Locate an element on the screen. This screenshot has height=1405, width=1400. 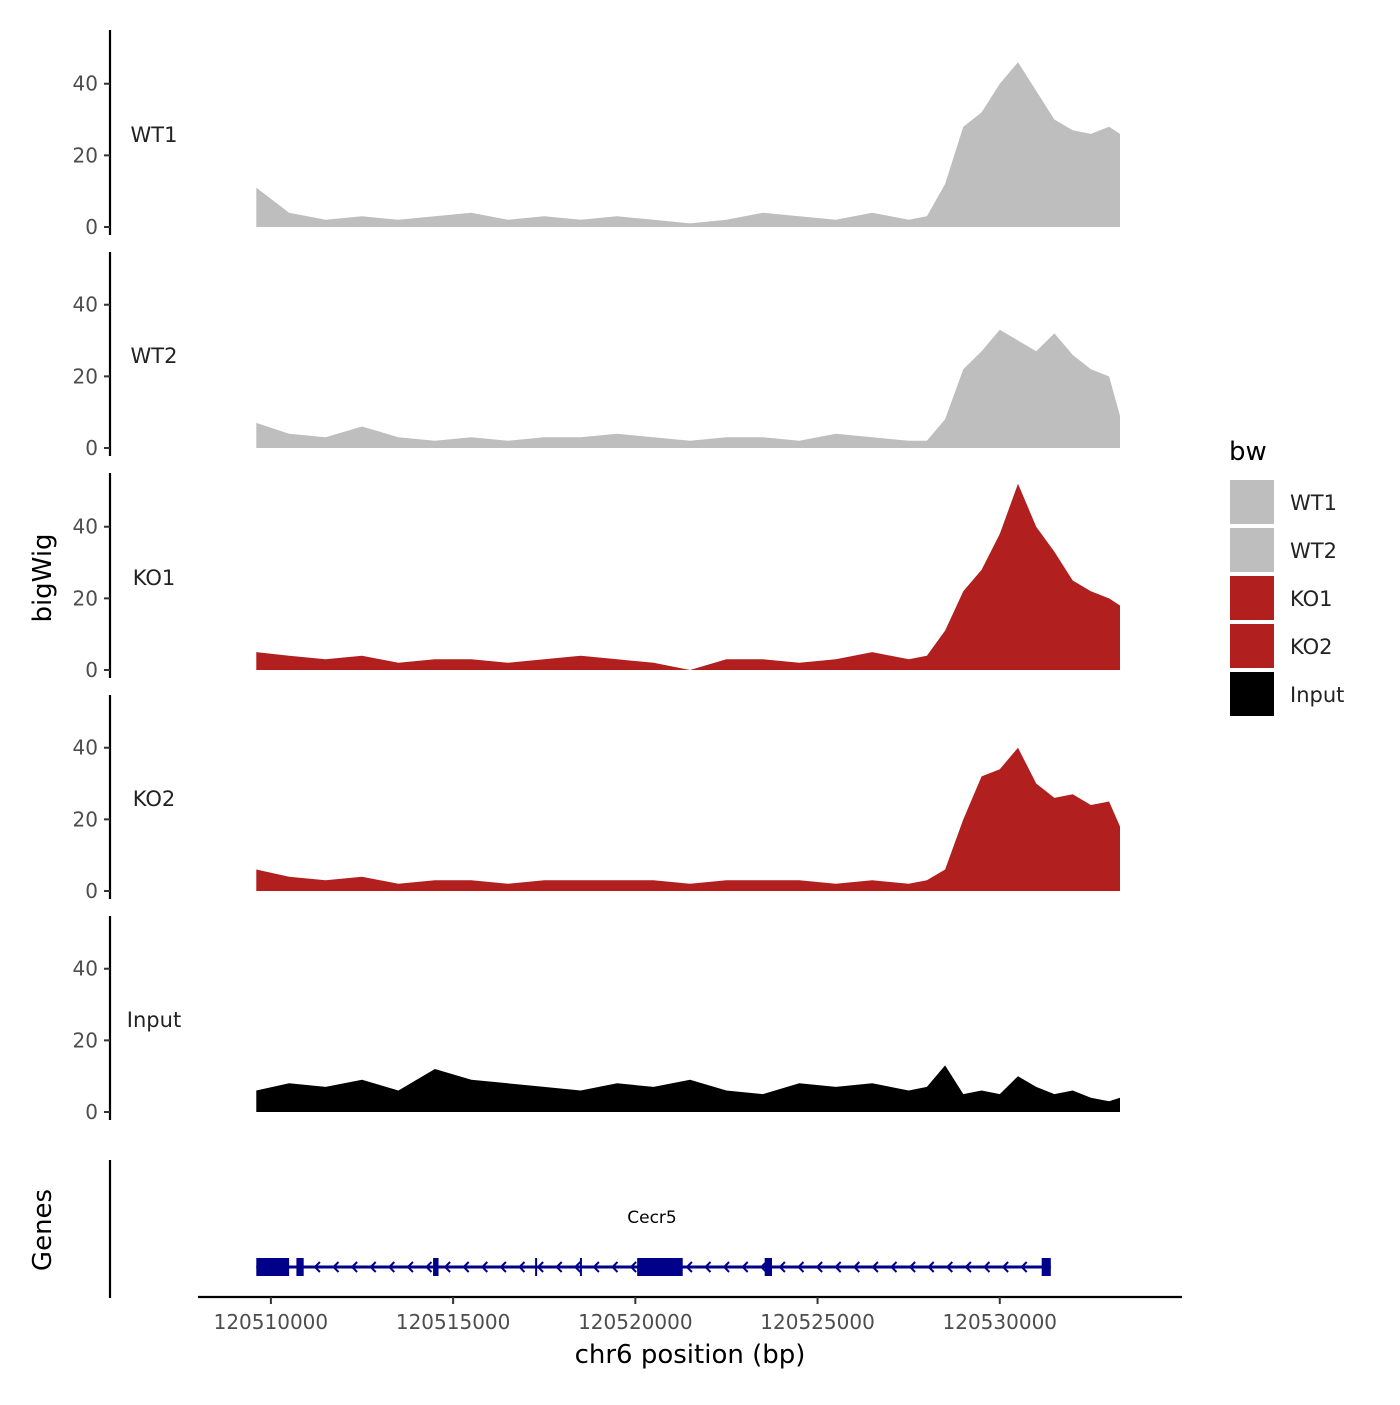
legend-label-input: Input is located at coordinates (1317, 695).